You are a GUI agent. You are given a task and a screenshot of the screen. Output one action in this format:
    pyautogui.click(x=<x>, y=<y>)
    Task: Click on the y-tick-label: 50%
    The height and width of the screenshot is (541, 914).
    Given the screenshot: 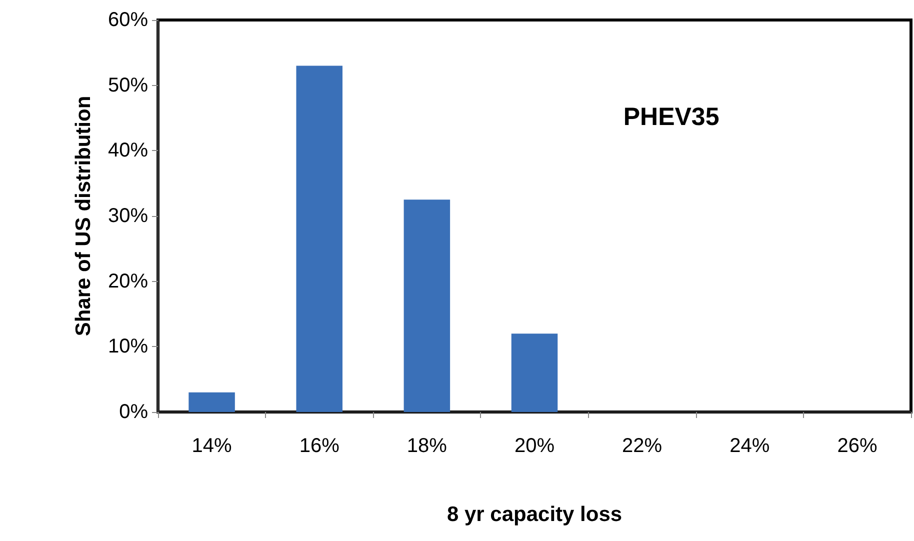 What is the action you would take?
    pyautogui.click(x=128, y=85)
    